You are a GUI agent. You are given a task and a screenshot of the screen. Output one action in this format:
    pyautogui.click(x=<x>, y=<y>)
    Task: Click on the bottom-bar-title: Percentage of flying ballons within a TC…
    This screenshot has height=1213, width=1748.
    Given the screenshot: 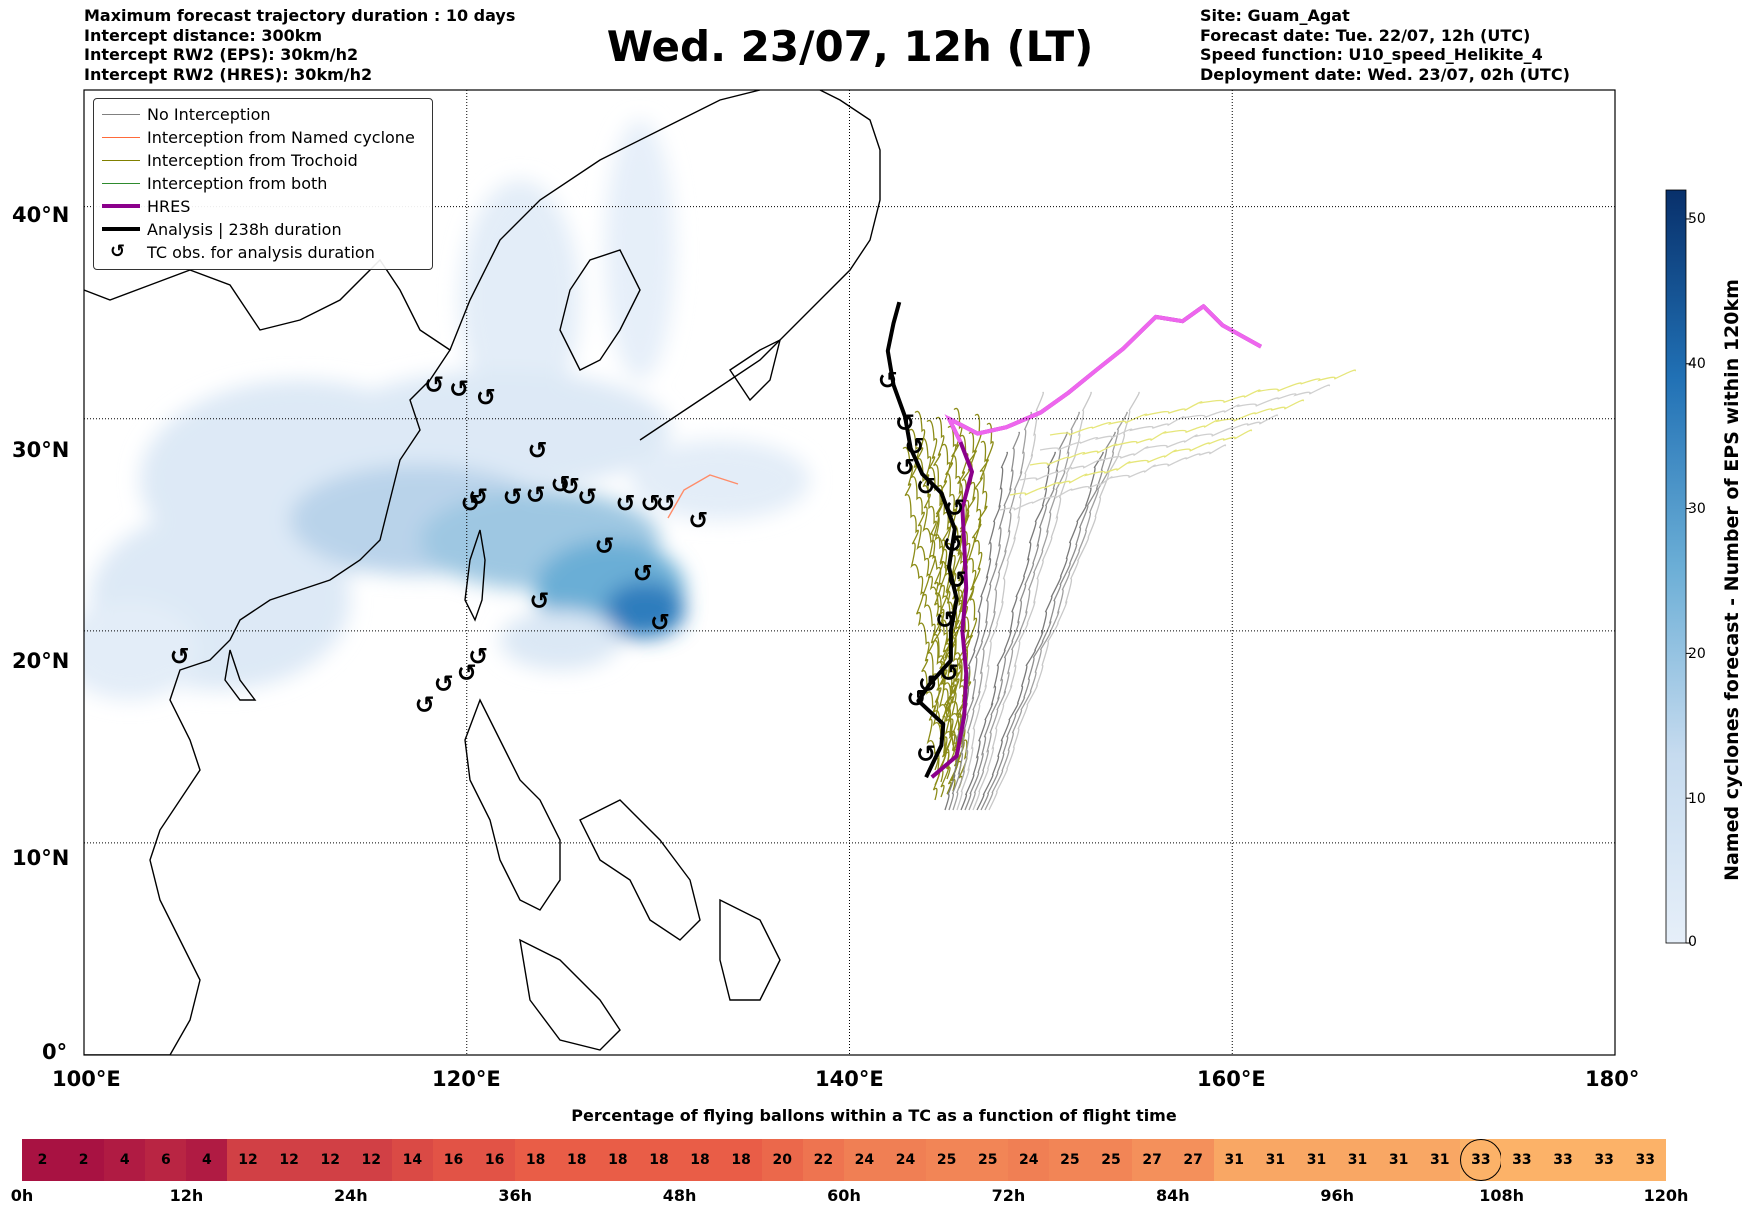 What is the action you would take?
    pyautogui.click(x=874, y=1115)
    